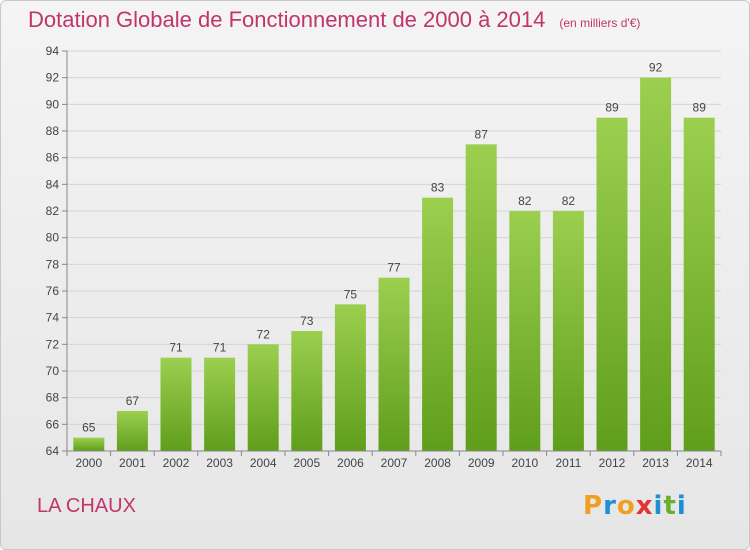  What do you see at coordinates (350, 463) in the screenshot?
I see `x-tick-label: 2006` at bounding box center [350, 463].